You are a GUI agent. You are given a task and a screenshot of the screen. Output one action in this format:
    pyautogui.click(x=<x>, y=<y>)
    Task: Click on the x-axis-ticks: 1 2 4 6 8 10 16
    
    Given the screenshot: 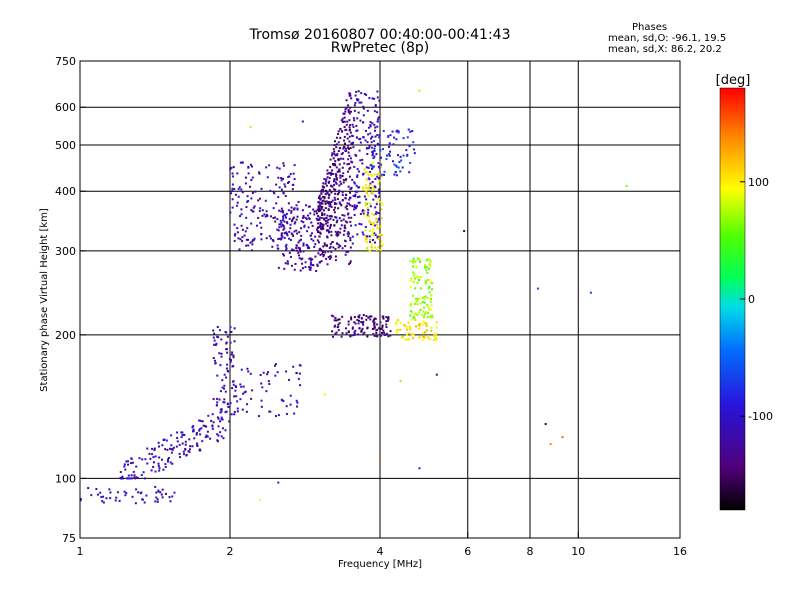 What is the action you would take?
    pyautogui.click(x=382, y=545)
    